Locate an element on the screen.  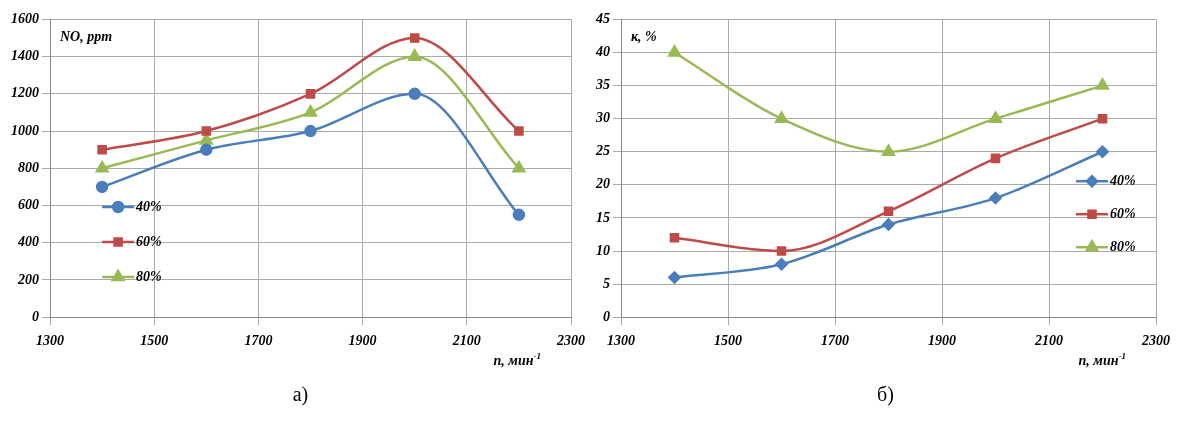
y-tick-label: 800 is located at coordinates (28, 167).